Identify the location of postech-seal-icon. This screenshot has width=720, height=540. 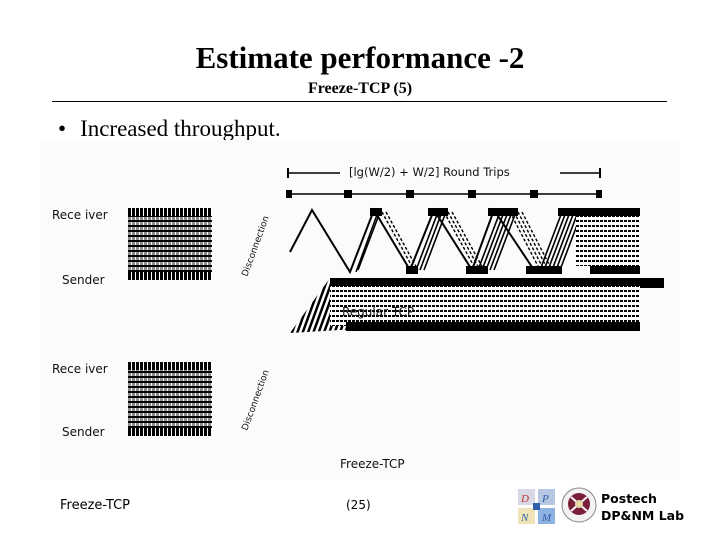
(579, 505).